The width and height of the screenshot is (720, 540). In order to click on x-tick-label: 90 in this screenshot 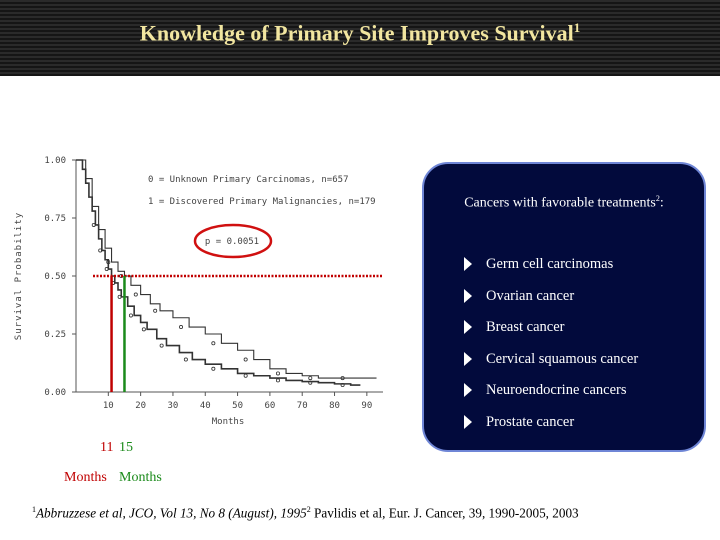, I will do `click(366, 406)`.